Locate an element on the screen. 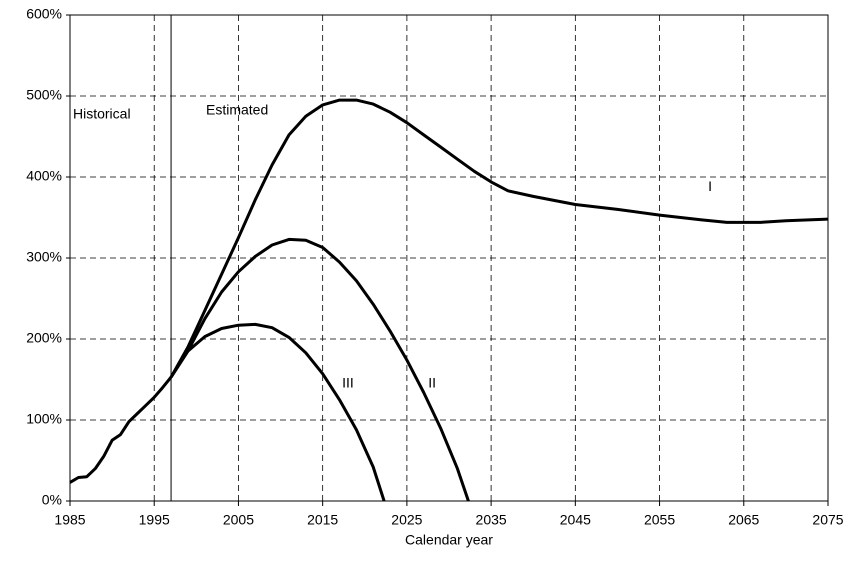  y-tick-label: 0% is located at coordinates (52, 500).